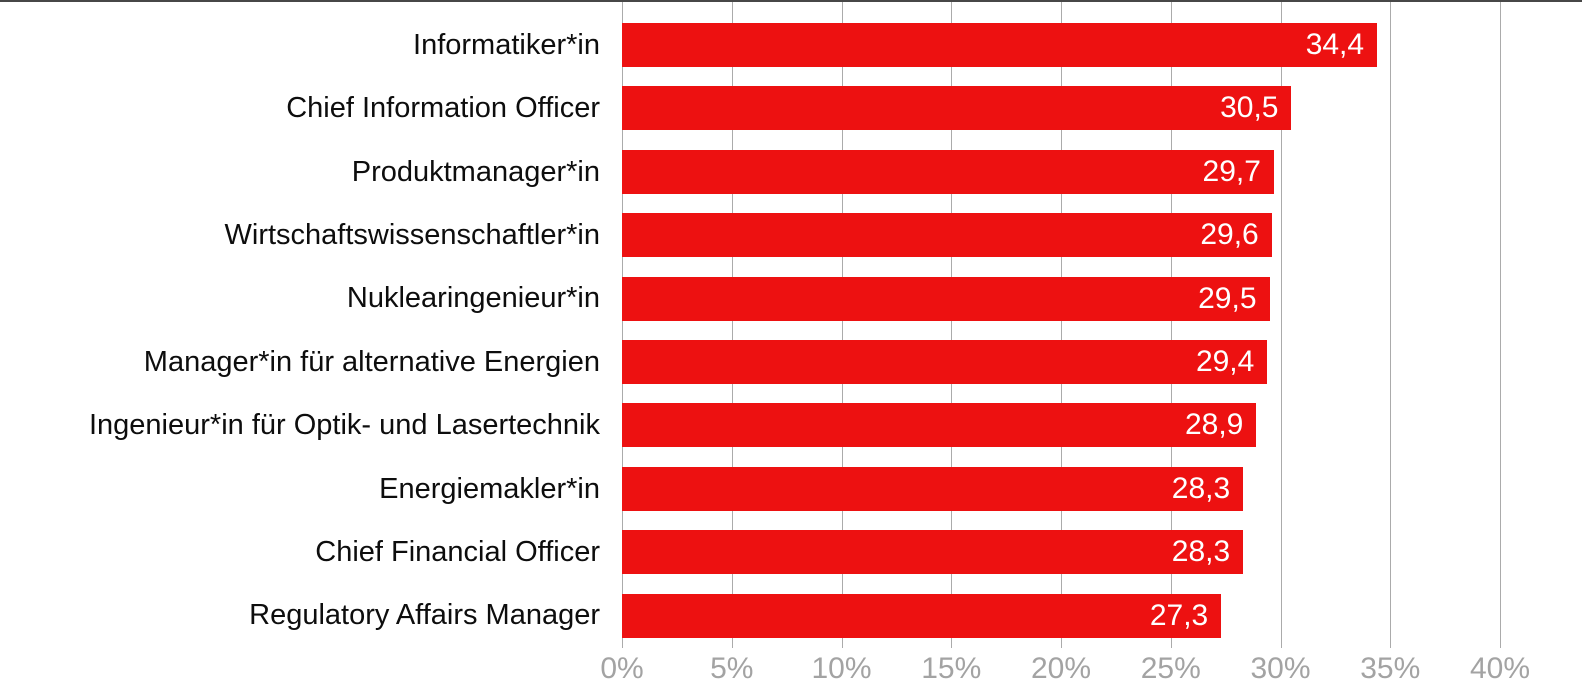 Image resolution: width=1582 pixels, height=695 pixels. I want to click on bar-value-label: 29,6, so click(1229, 235).